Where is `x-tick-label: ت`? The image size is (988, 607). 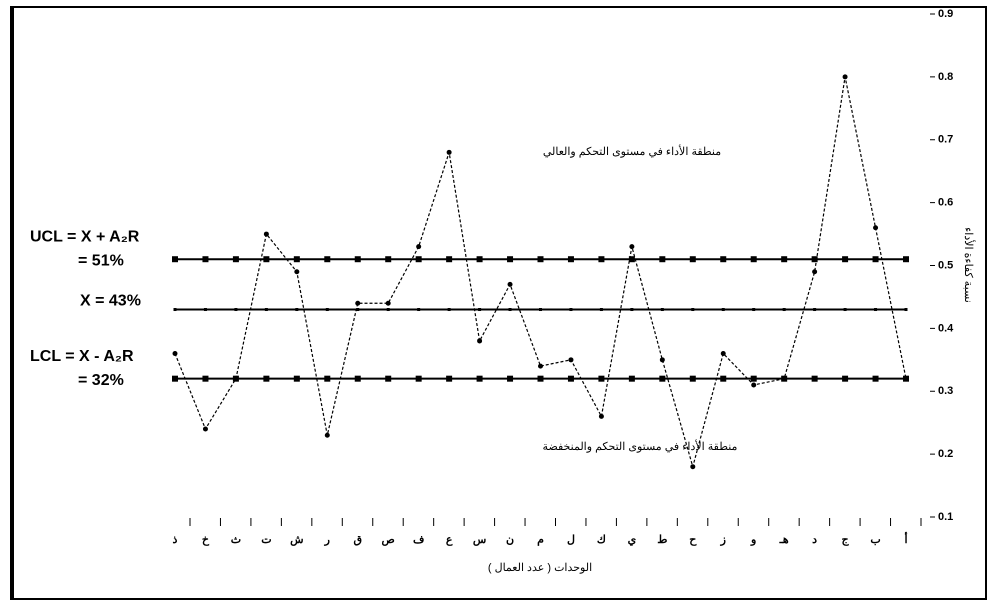 x-tick-label: ت is located at coordinates (266, 540).